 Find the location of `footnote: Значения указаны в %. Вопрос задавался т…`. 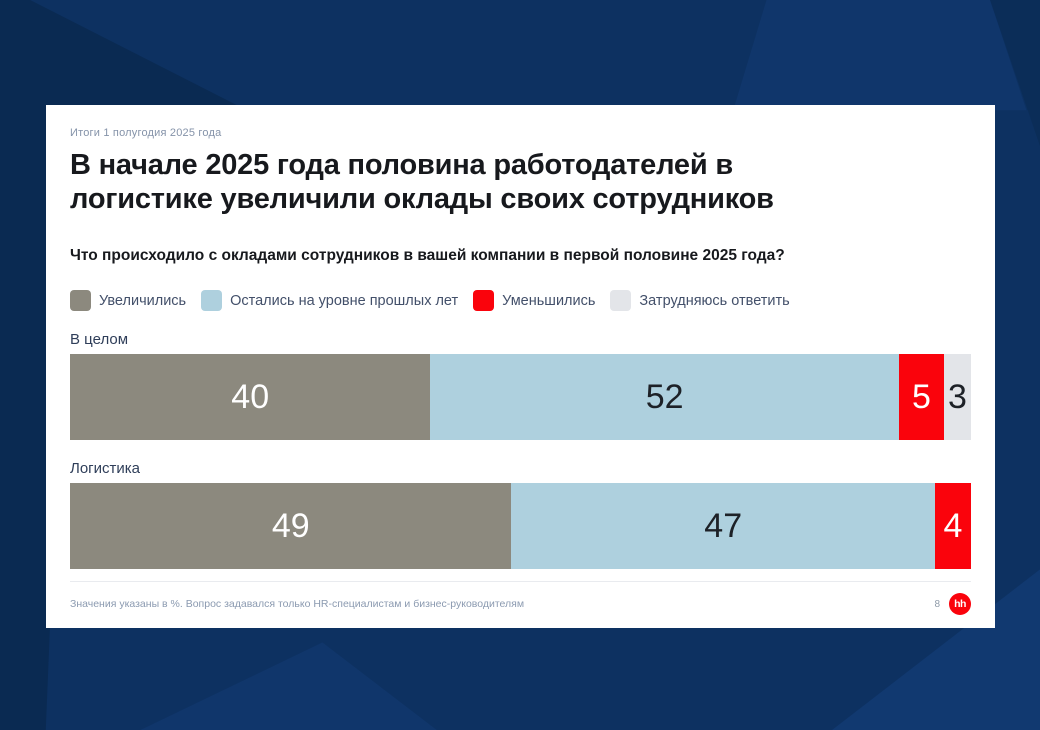

footnote: Значения указаны в %. Вопрос задавался т… is located at coordinates (297, 604).